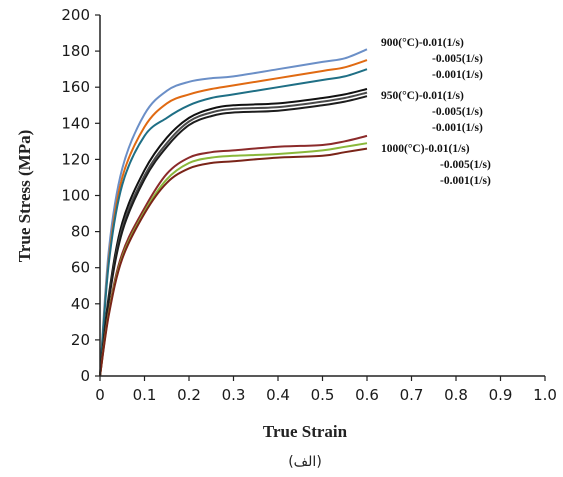  Describe the element at coordinates (456, 395) in the screenshot. I see `x-tick-label: 0.8` at that location.